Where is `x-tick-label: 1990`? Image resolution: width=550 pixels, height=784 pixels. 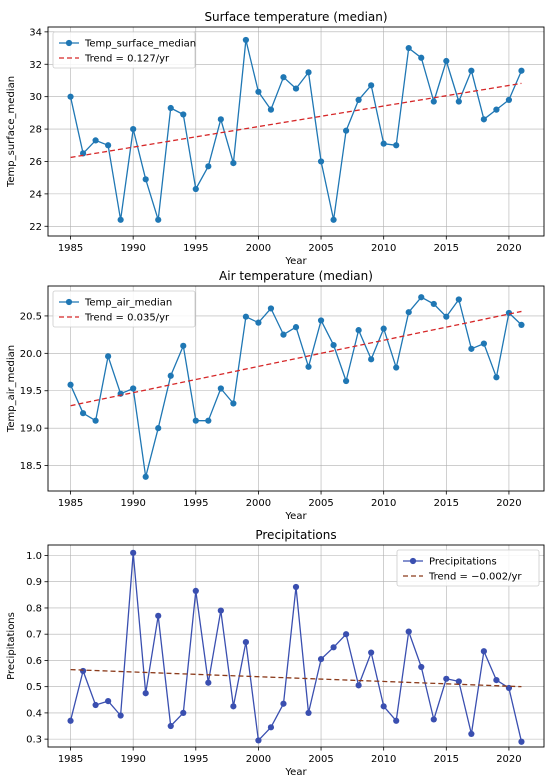 x-tick-label: 1990 is located at coordinates (132, 503).